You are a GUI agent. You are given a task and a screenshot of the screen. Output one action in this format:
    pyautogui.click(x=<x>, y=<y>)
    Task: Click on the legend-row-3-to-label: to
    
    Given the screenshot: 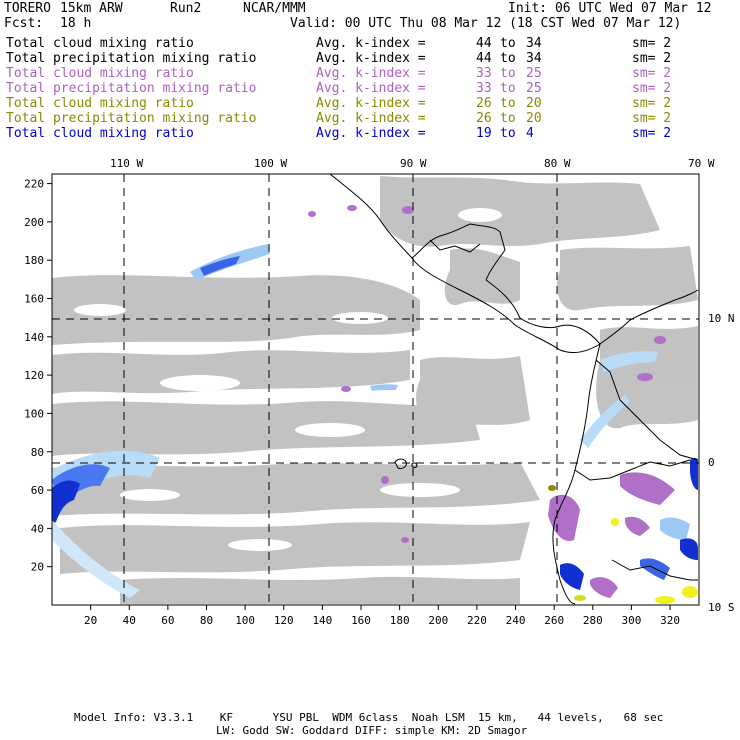 What is the action you would take?
    pyautogui.click(x=508, y=88)
    